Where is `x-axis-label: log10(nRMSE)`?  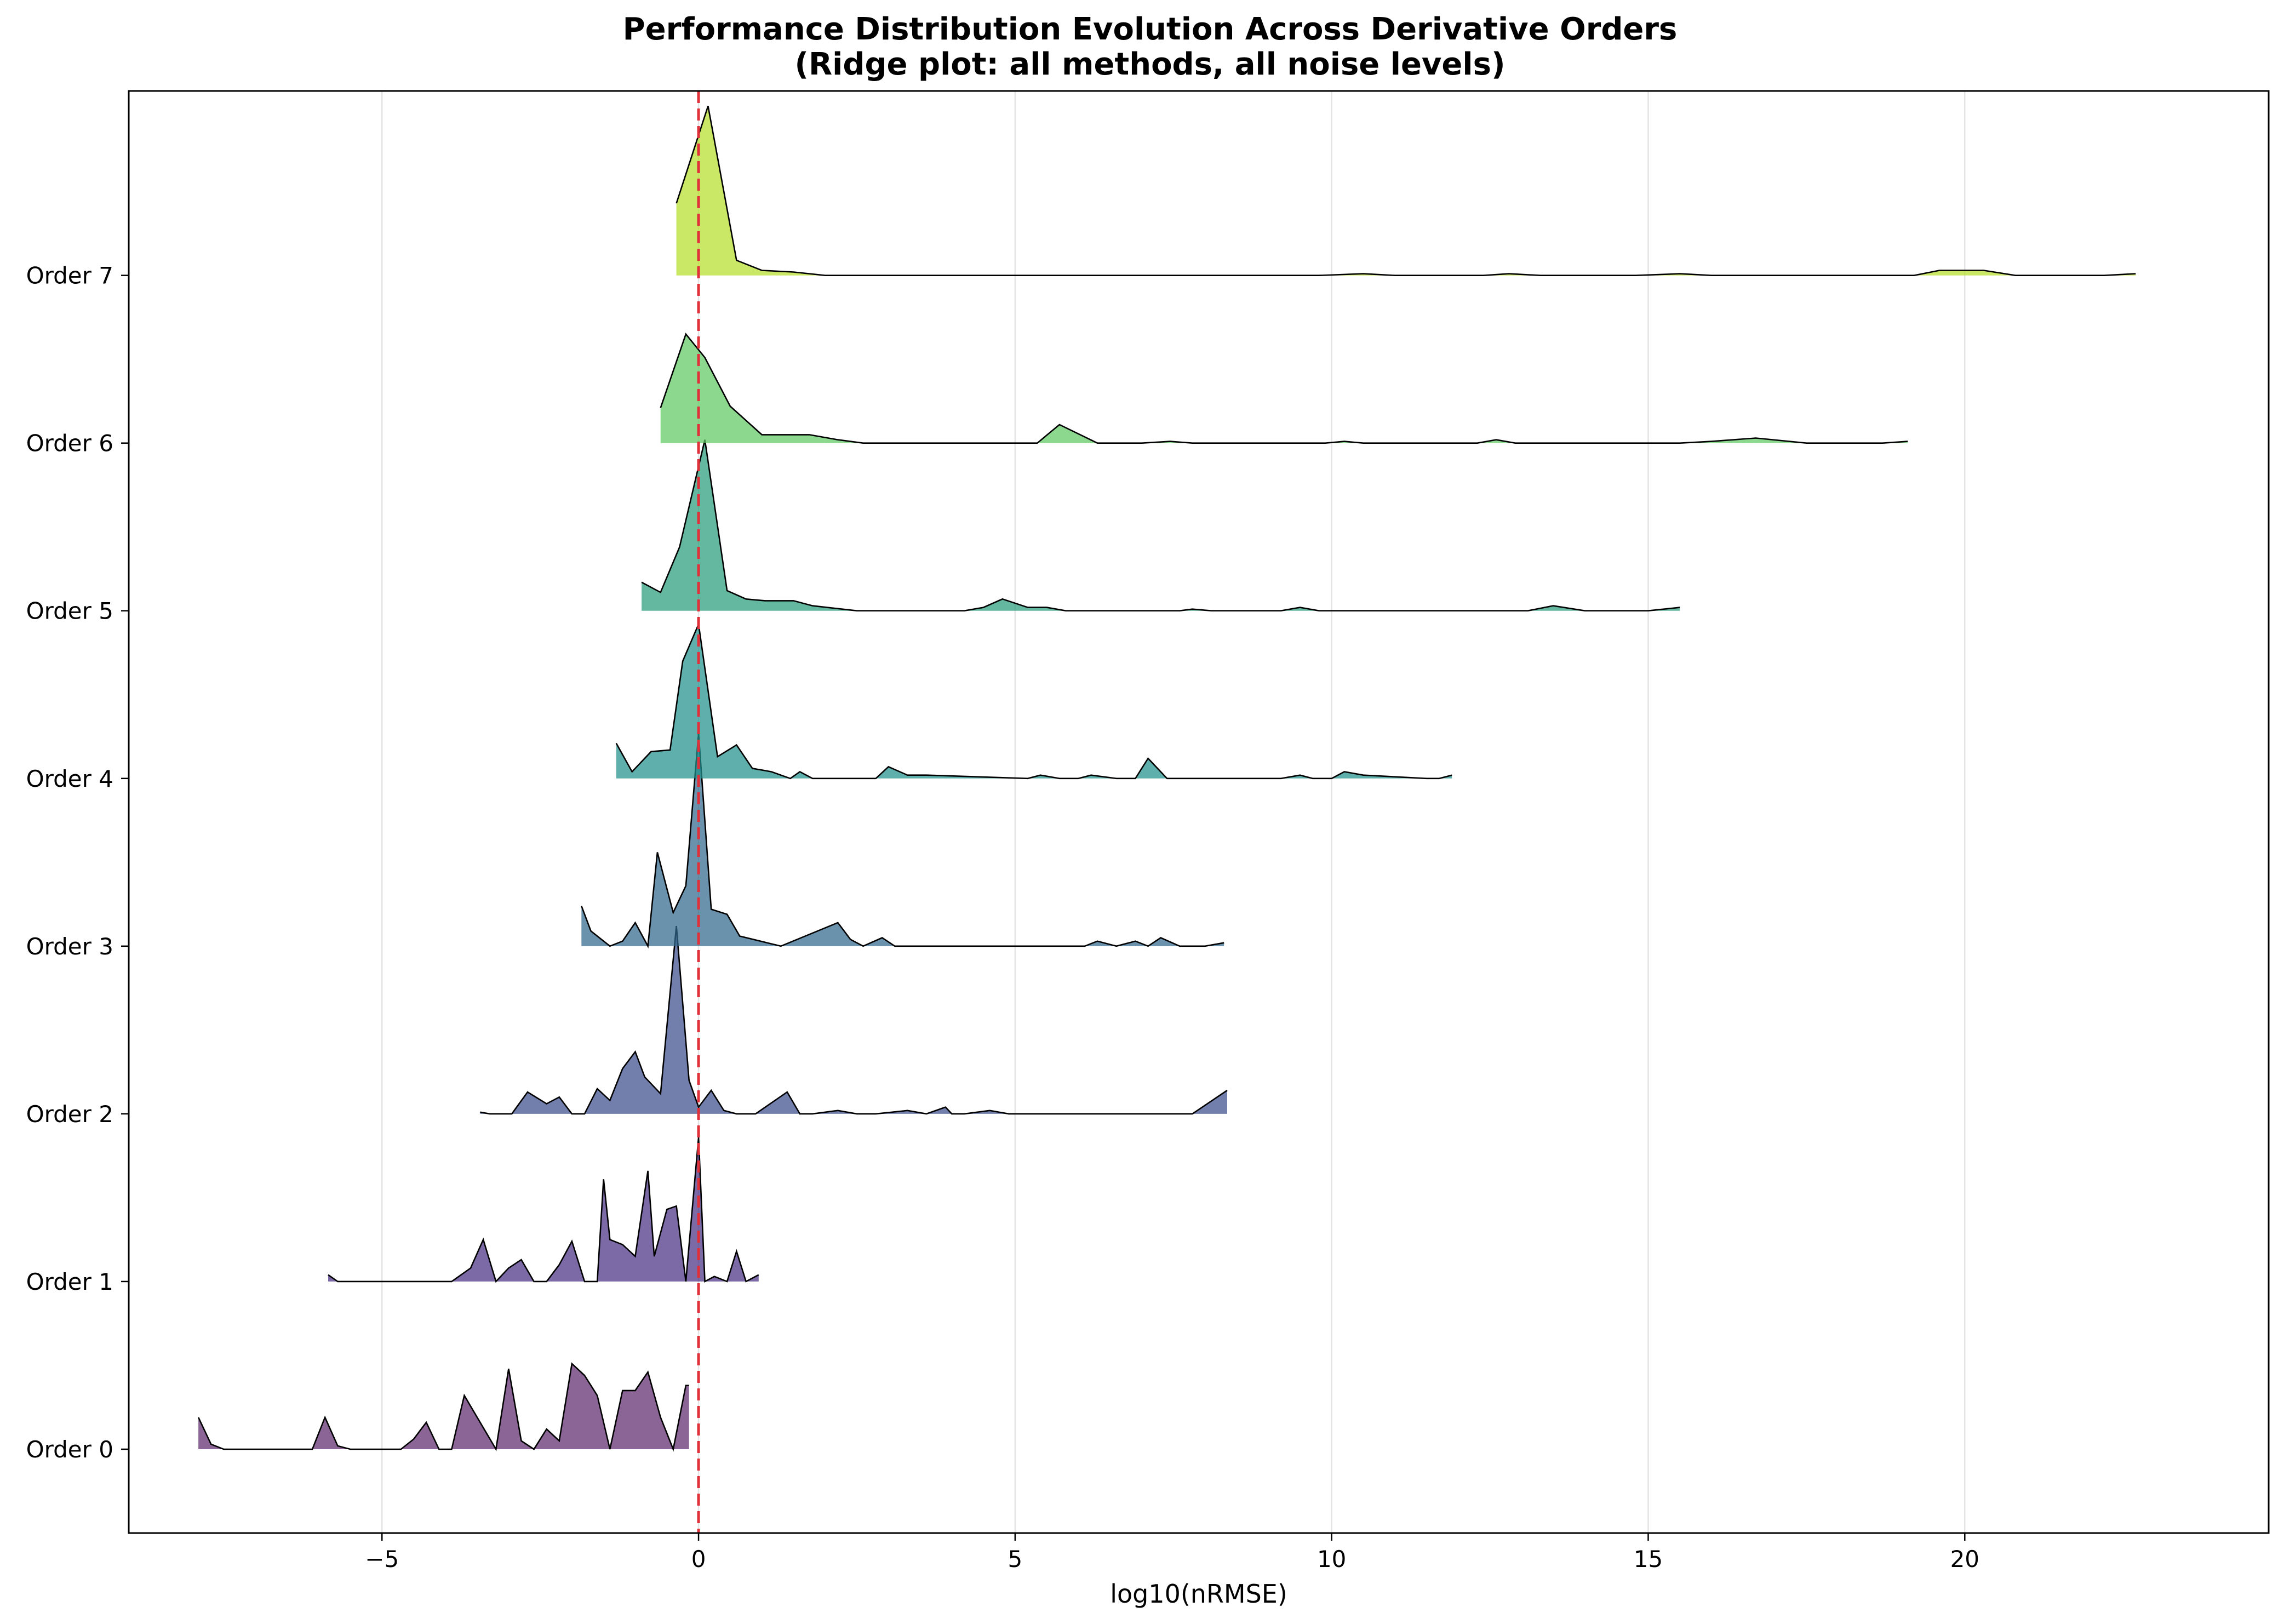
x-axis-label: log10(nRMSE) is located at coordinates (1198, 1594).